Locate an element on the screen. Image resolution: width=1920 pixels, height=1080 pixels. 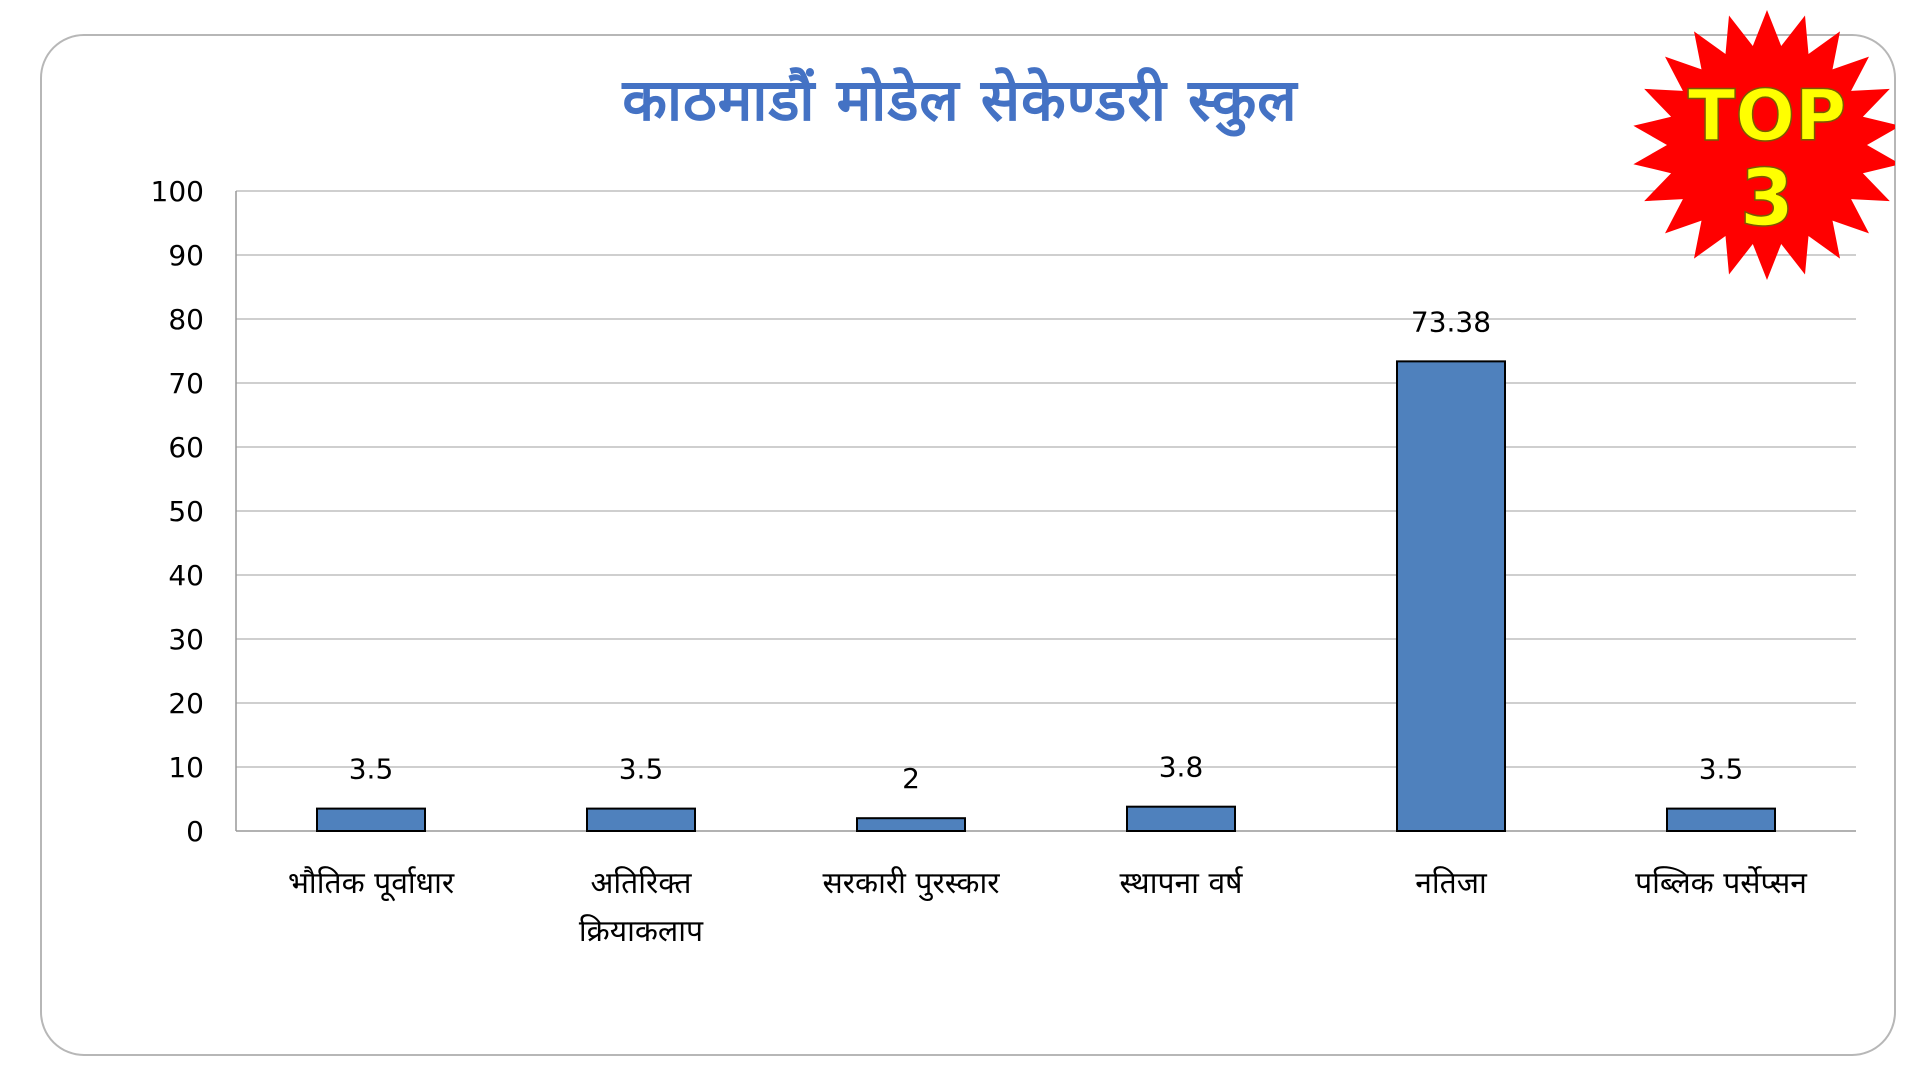
y-tick-label: 0 is located at coordinates (195, 831).